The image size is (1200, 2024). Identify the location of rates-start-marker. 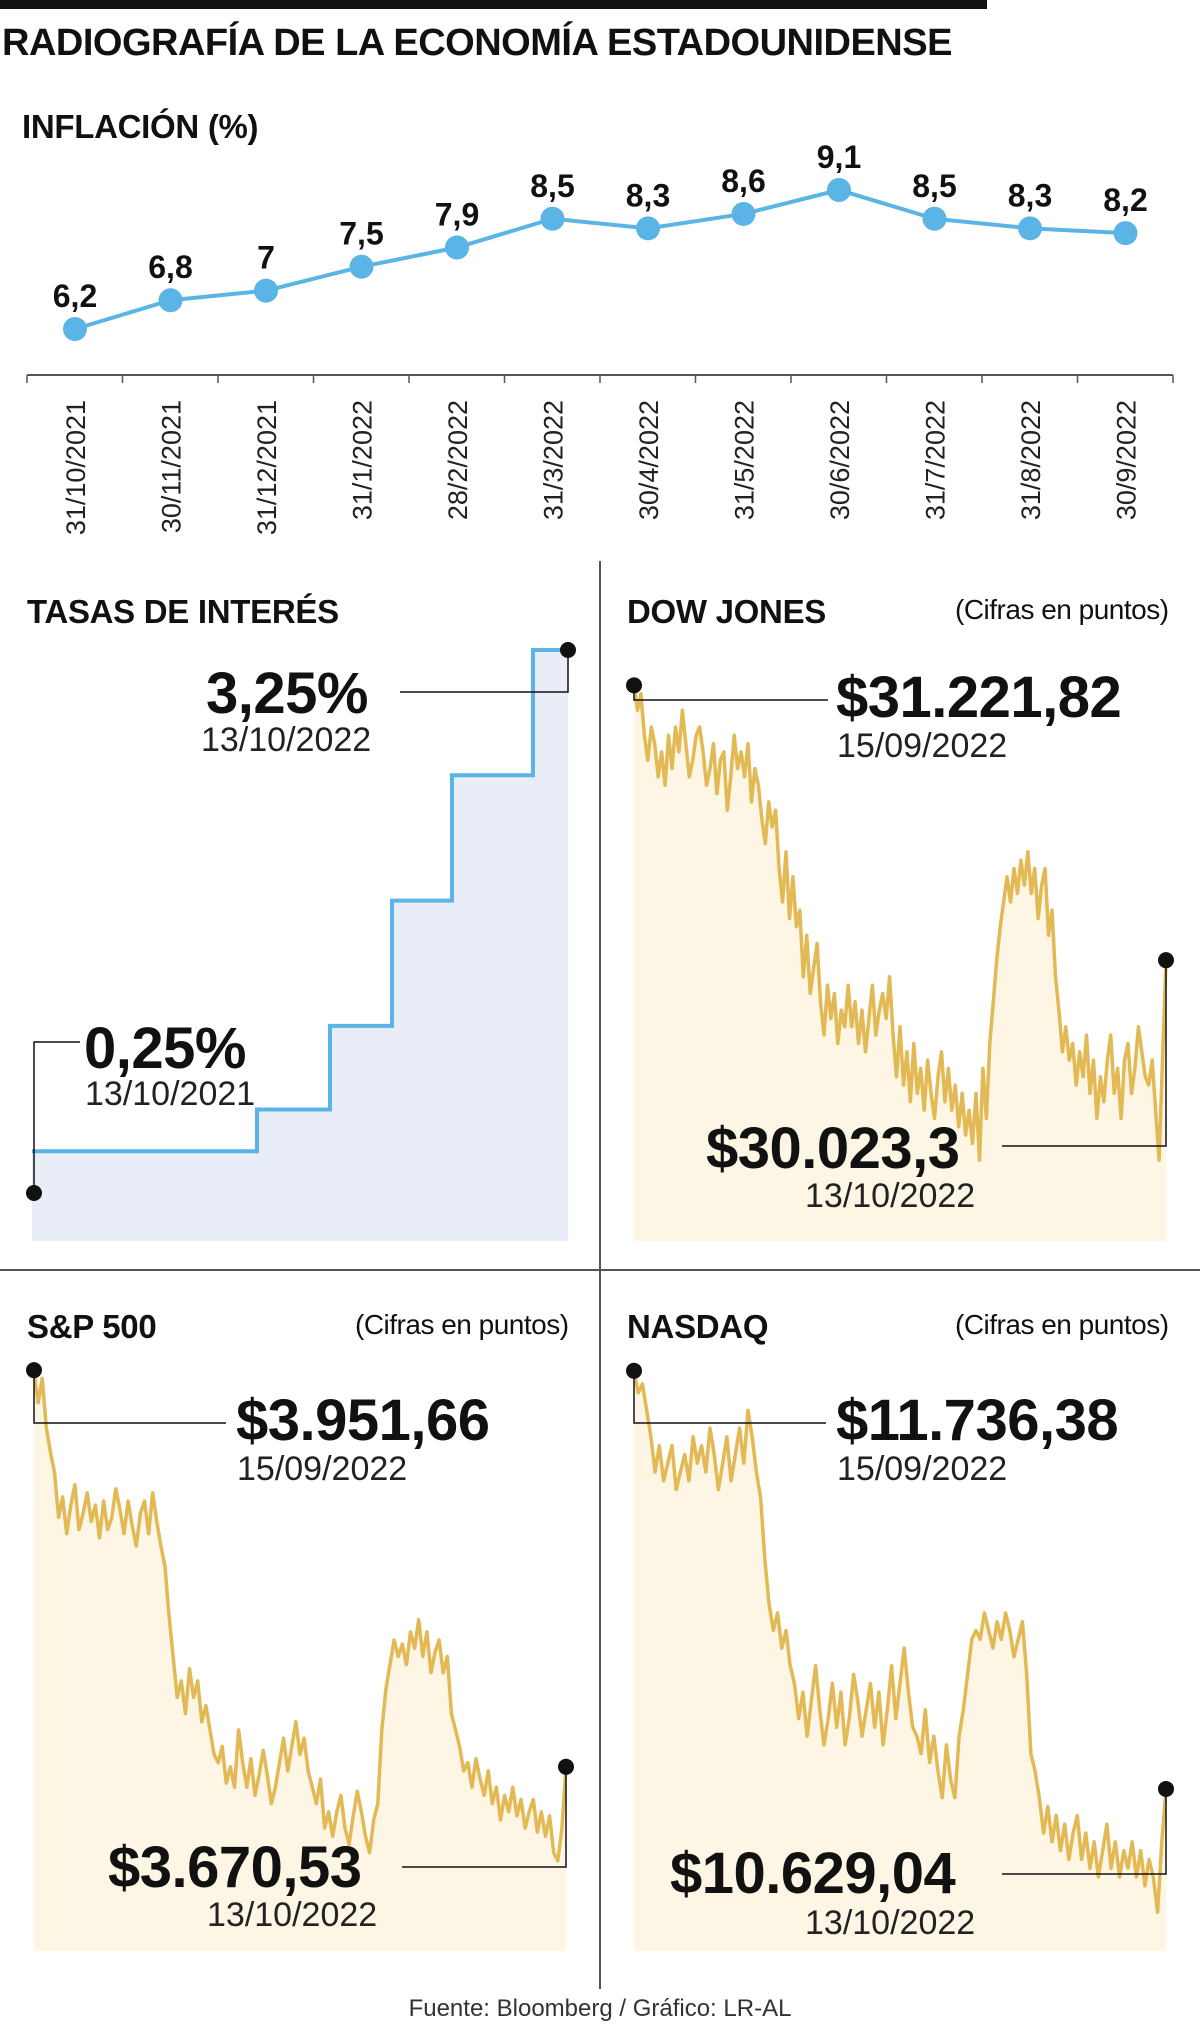
(34, 1193).